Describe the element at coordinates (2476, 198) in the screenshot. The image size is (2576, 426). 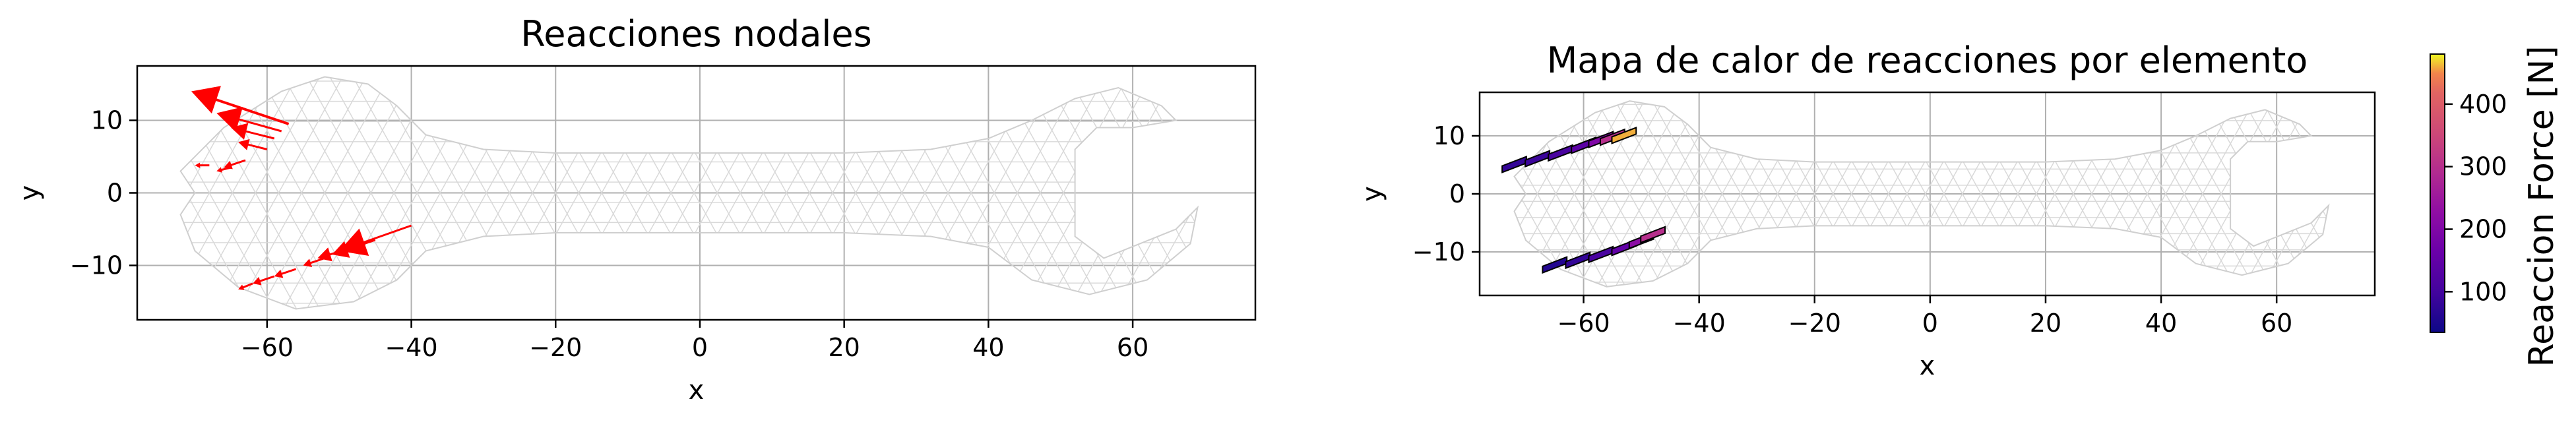
I see `colorbar-ticks: 100 200 300 400` at that location.